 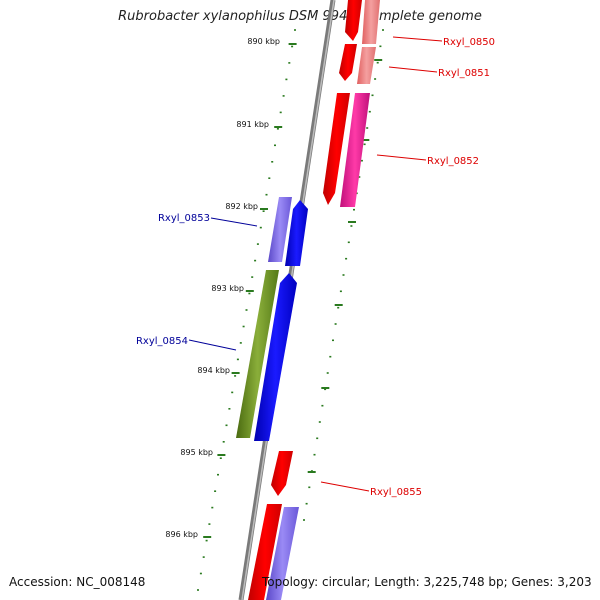 What do you see at coordinates (252, 124) in the screenshot?
I see `tick-label-891-kbp: 891 kbp` at bounding box center [252, 124].